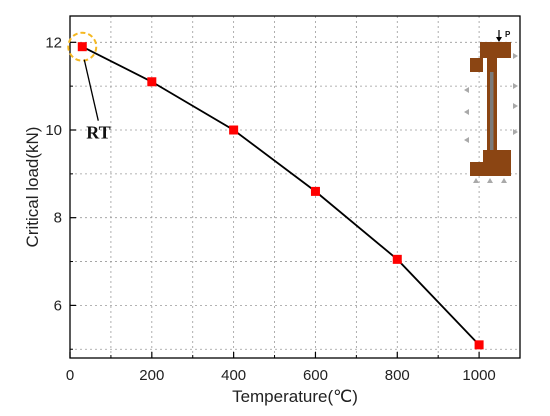  Describe the element at coordinates (233, 375) in the screenshot. I see `x-tick-label: 400` at that location.